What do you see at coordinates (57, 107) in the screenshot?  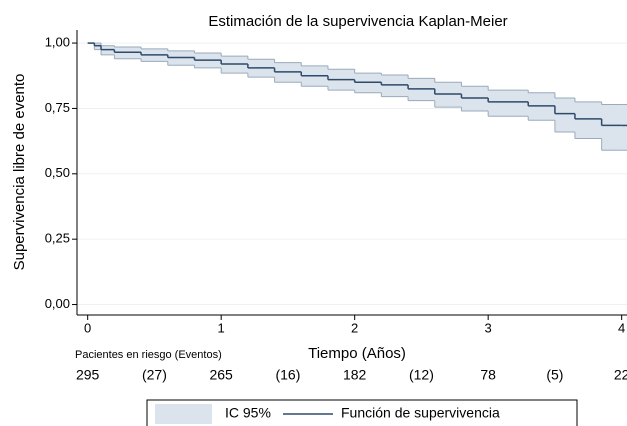 I see `y-tick-label: 0,75` at bounding box center [57, 107].